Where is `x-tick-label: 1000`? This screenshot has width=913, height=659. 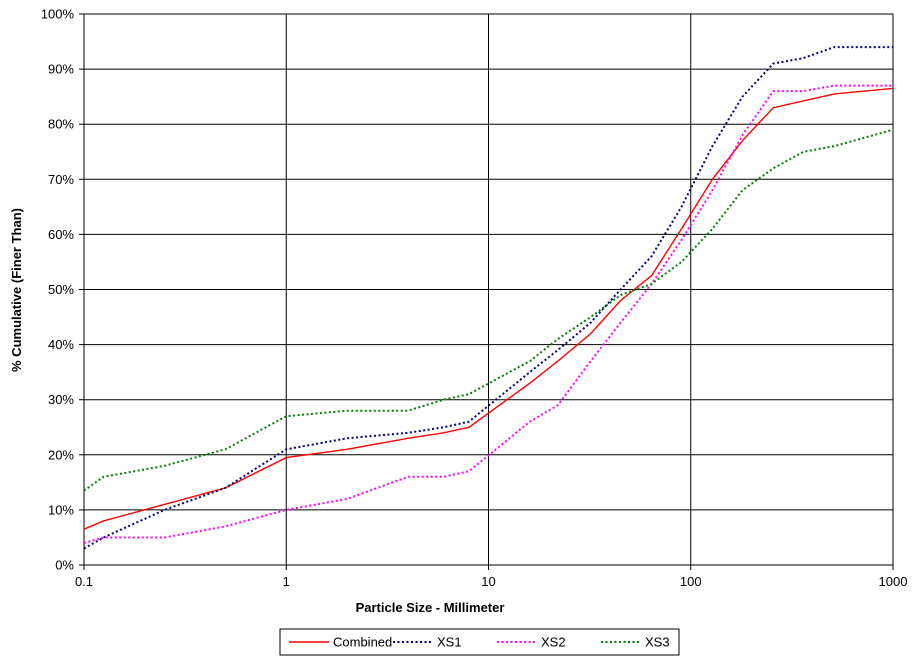 x-tick-label: 1000 is located at coordinates (893, 581).